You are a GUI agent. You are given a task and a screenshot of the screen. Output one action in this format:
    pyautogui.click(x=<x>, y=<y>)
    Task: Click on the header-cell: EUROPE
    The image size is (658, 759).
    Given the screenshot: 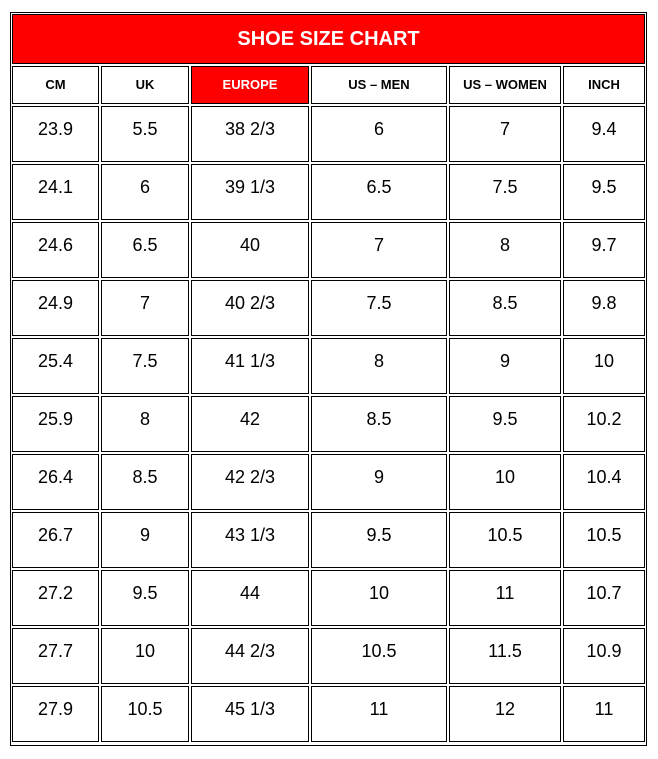 What is the action you would take?
    pyautogui.click(x=250, y=85)
    